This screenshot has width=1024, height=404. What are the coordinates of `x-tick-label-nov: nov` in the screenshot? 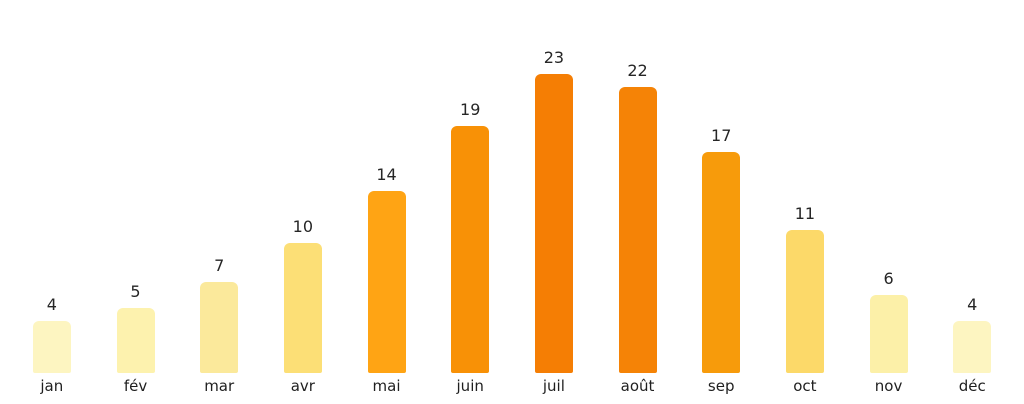 It's located at (888, 385).